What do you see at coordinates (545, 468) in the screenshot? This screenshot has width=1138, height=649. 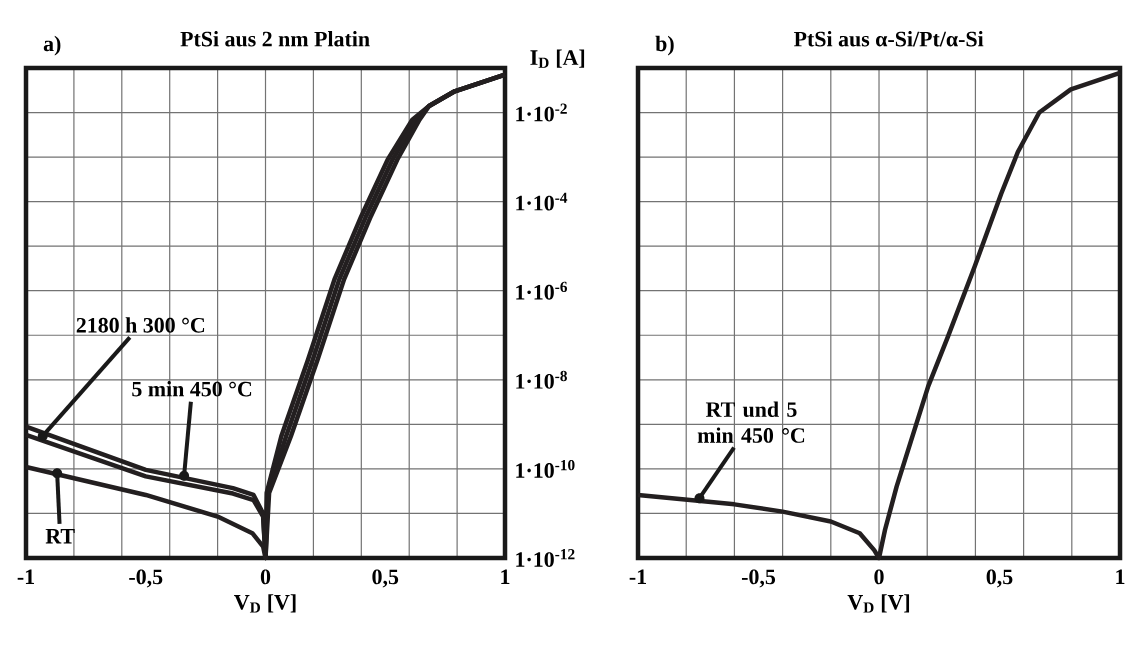 I see `y-tick-label: 1·10$^{-10}$` at bounding box center [545, 468].